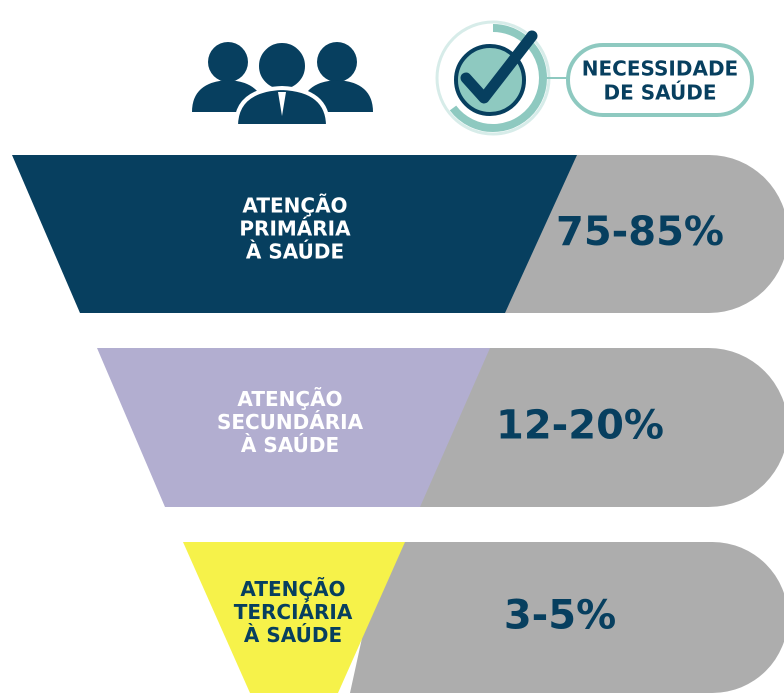  I want to click on range-band, so click(567, 617).